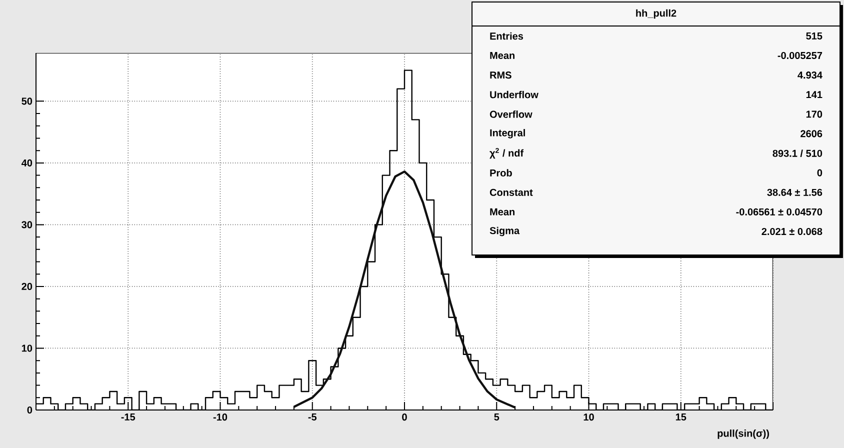  I want to click on y-tick-label: 10, so click(27, 348).